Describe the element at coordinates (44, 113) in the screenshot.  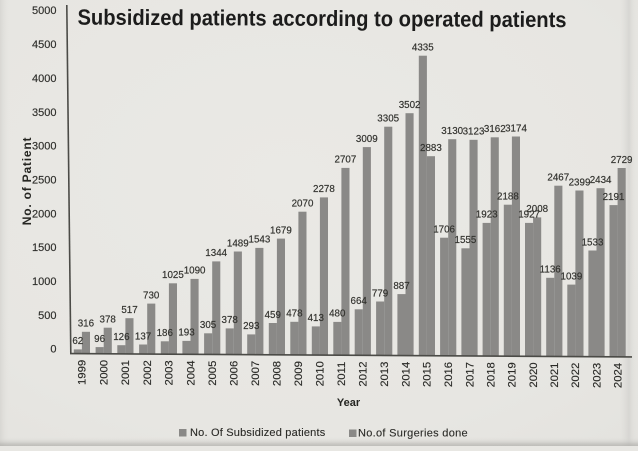
I see `svg-text: 3500` at that location.